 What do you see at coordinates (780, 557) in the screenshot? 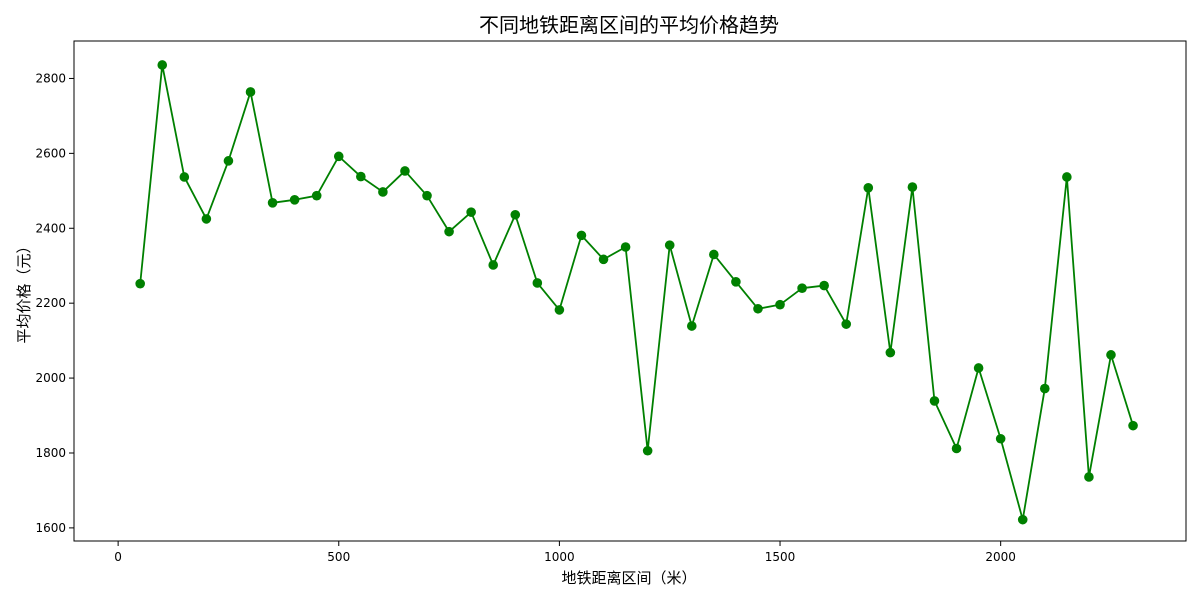
I see `x-tick-label: 1500` at bounding box center [780, 557].